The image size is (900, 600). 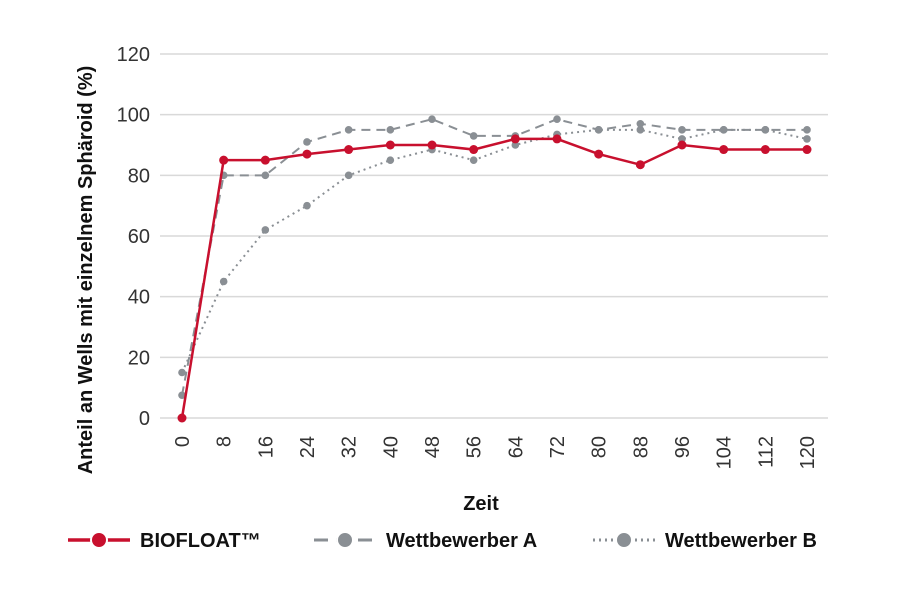 I want to click on y-tick-label: 20, so click(x=139, y=358).